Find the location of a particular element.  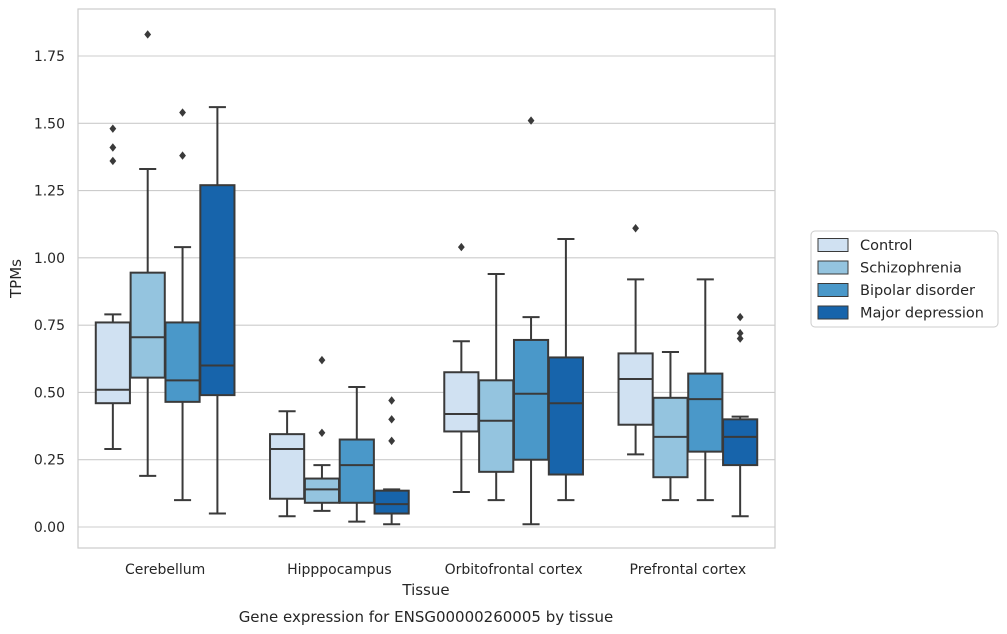

y-tick-label: 1.25 is located at coordinates (49, 192).